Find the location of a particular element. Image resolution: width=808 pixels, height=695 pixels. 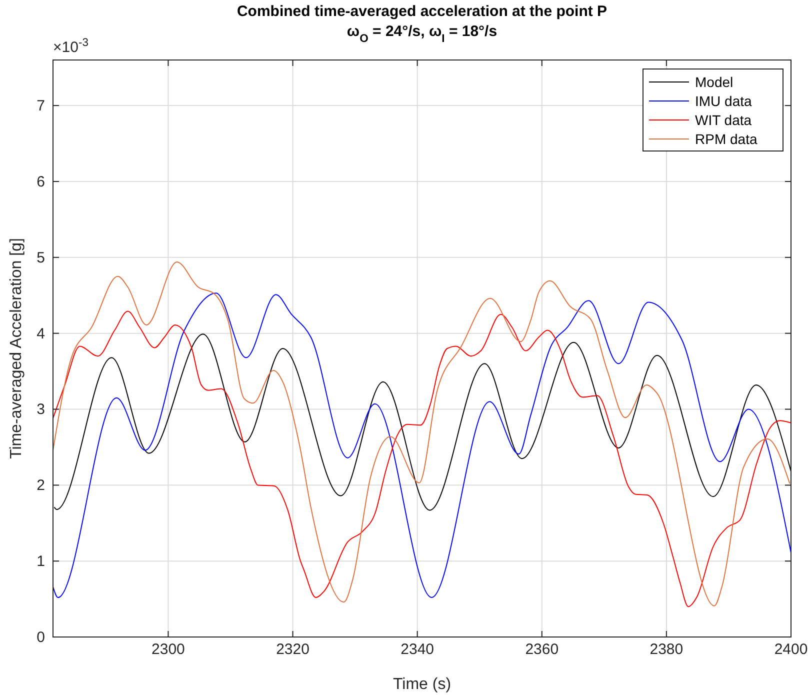

legend-label: WIT data is located at coordinates (723, 120).